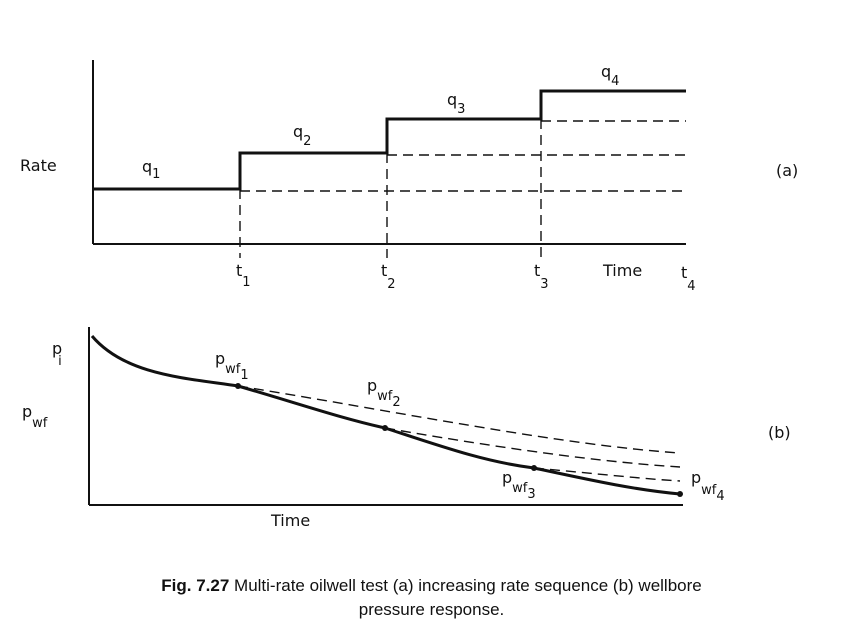 Image resolution: width=863 pixels, height=632 pixels. I want to click on pressure-points, so click(459, 440).